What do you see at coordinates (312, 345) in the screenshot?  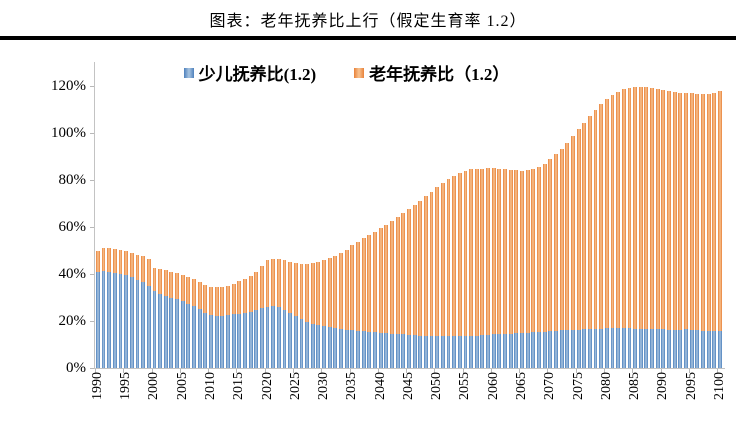 I see `bar-2028-child` at bounding box center [312, 345].